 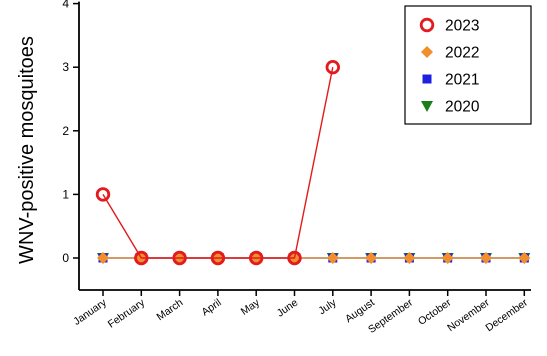 What do you see at coordinates (65, 67) in the screenshot?
I see `y-tick-label: 3` at bounding box center [65, 67].